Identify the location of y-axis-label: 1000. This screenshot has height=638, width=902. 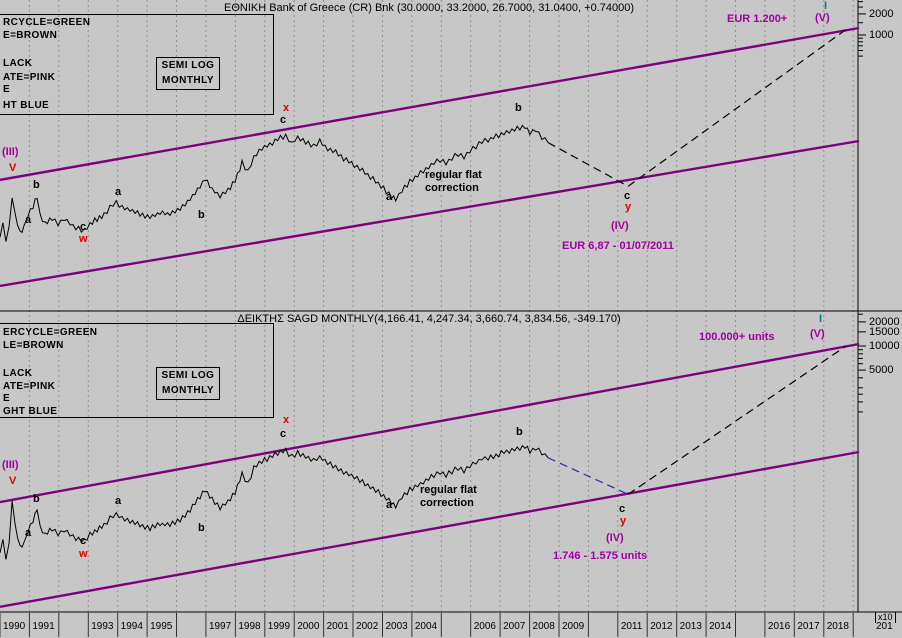
(881, 35).